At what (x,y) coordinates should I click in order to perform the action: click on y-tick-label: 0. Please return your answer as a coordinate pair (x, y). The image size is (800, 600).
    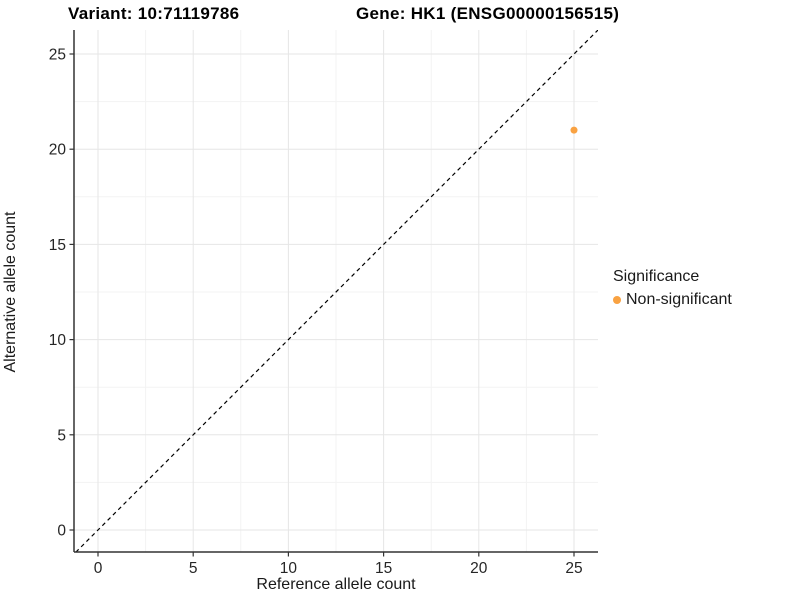
    Looking at the image, I should click on (61, 531).